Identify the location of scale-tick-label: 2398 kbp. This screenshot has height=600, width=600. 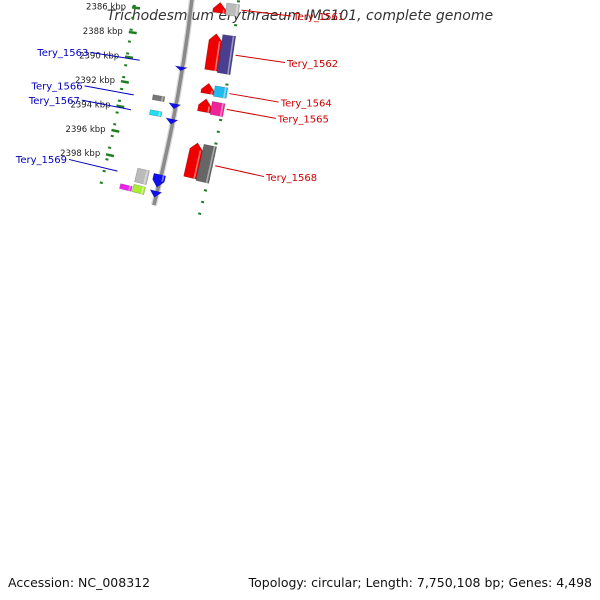
(80, 154).